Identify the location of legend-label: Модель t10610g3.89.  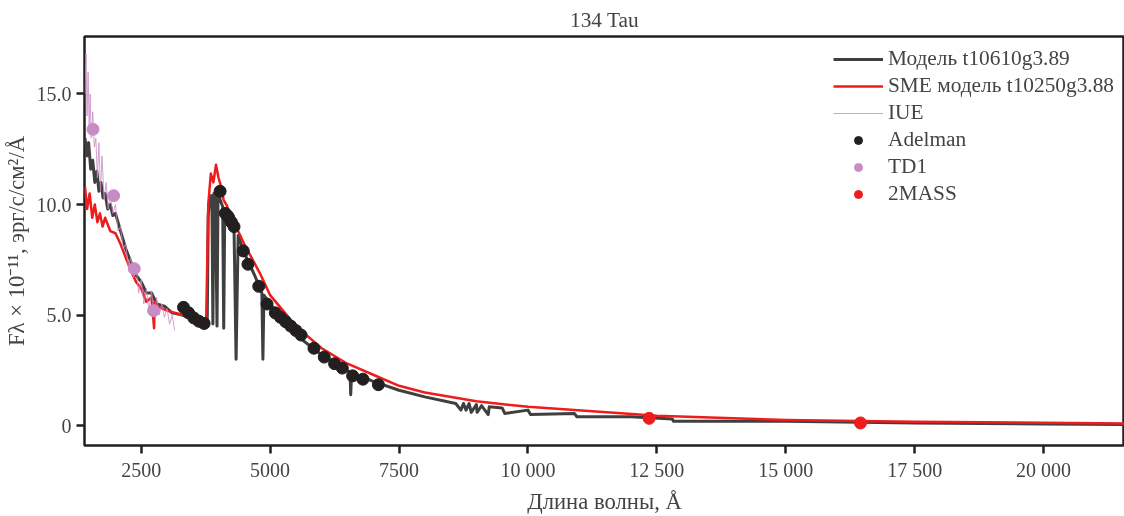
(979, 58).